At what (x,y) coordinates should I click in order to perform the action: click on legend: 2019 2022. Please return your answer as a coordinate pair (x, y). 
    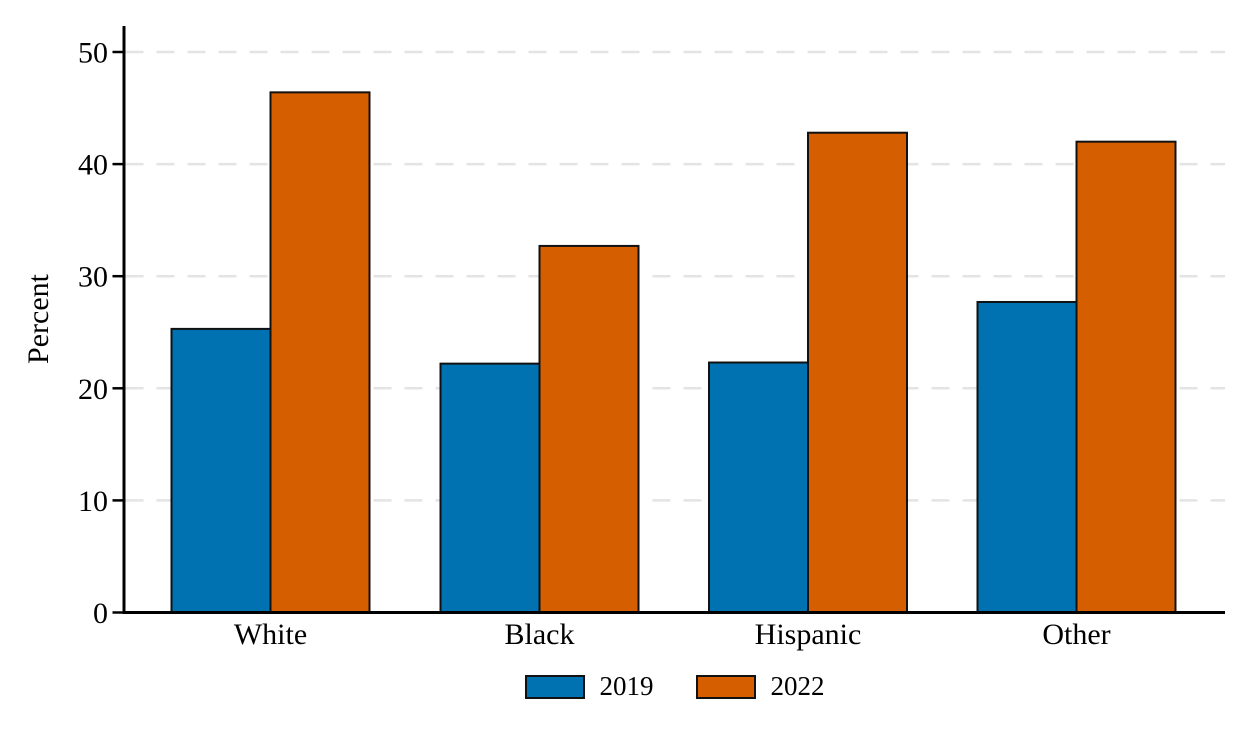
    Looking at the image, I should click on (674, 686).